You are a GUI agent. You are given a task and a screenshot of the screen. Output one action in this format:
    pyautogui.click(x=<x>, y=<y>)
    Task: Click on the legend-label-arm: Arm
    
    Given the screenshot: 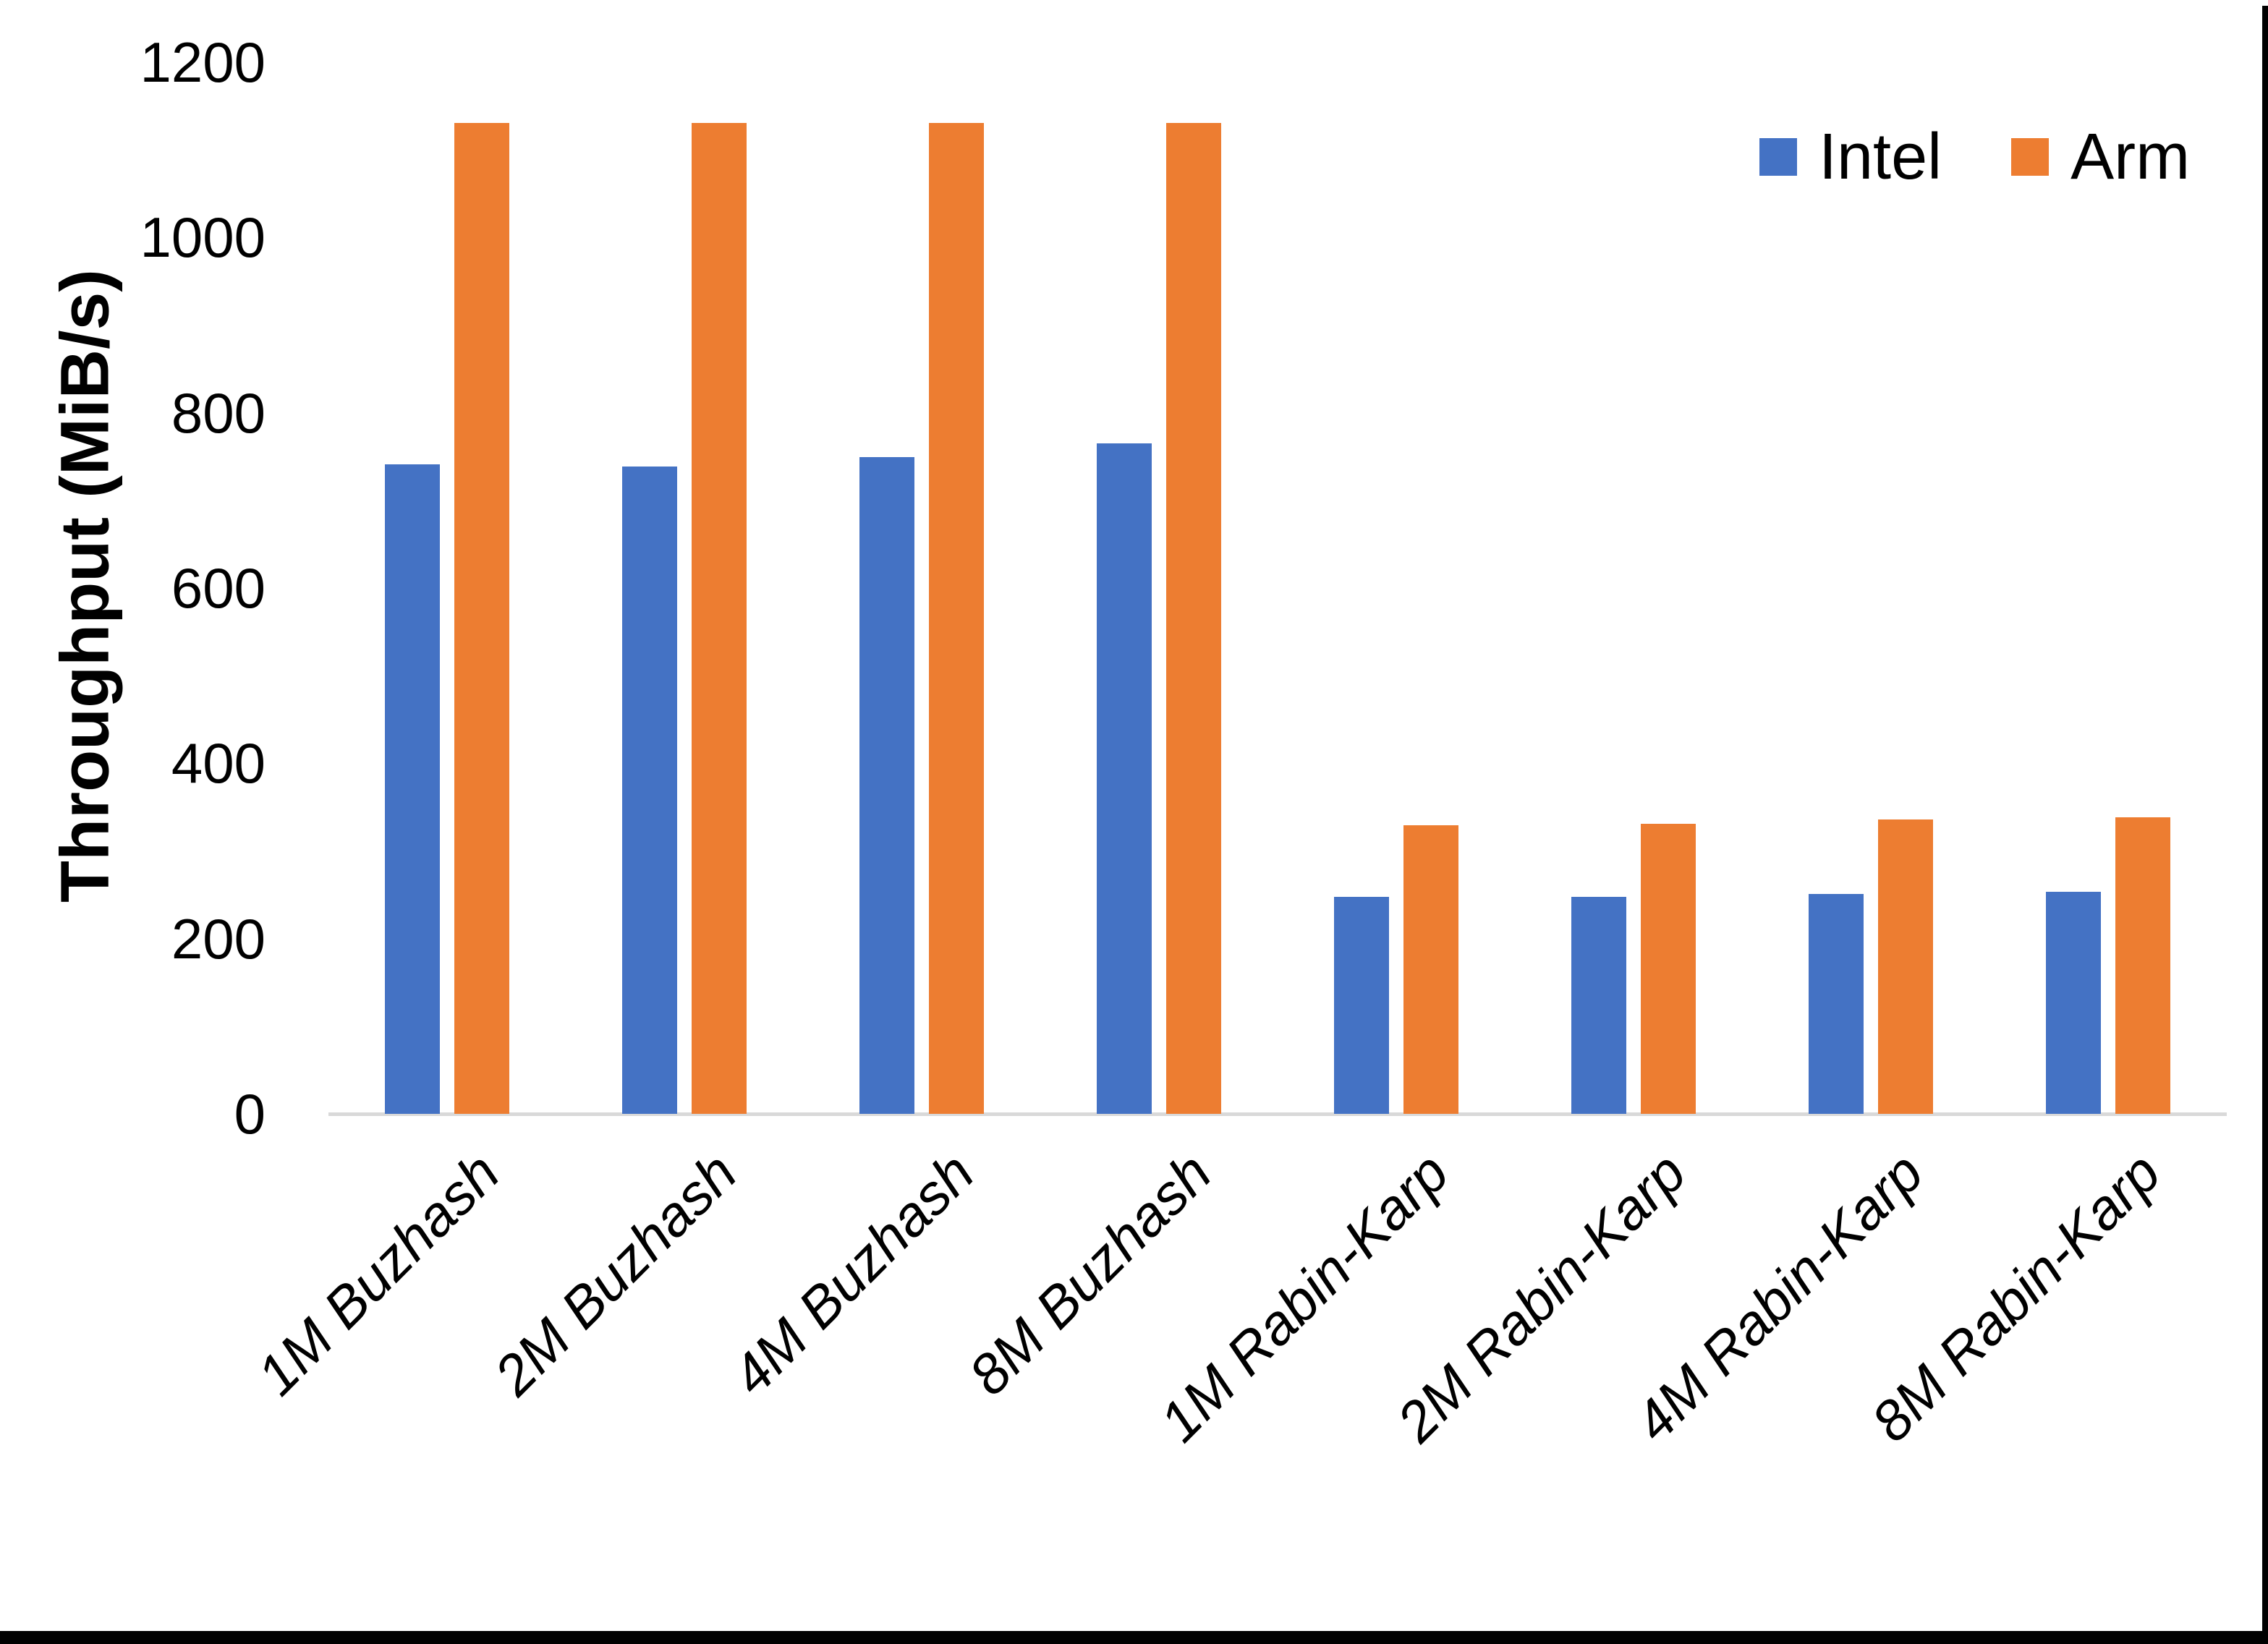 What is the action you would take?
    pyautogui.click(x=2130, y=157)
    